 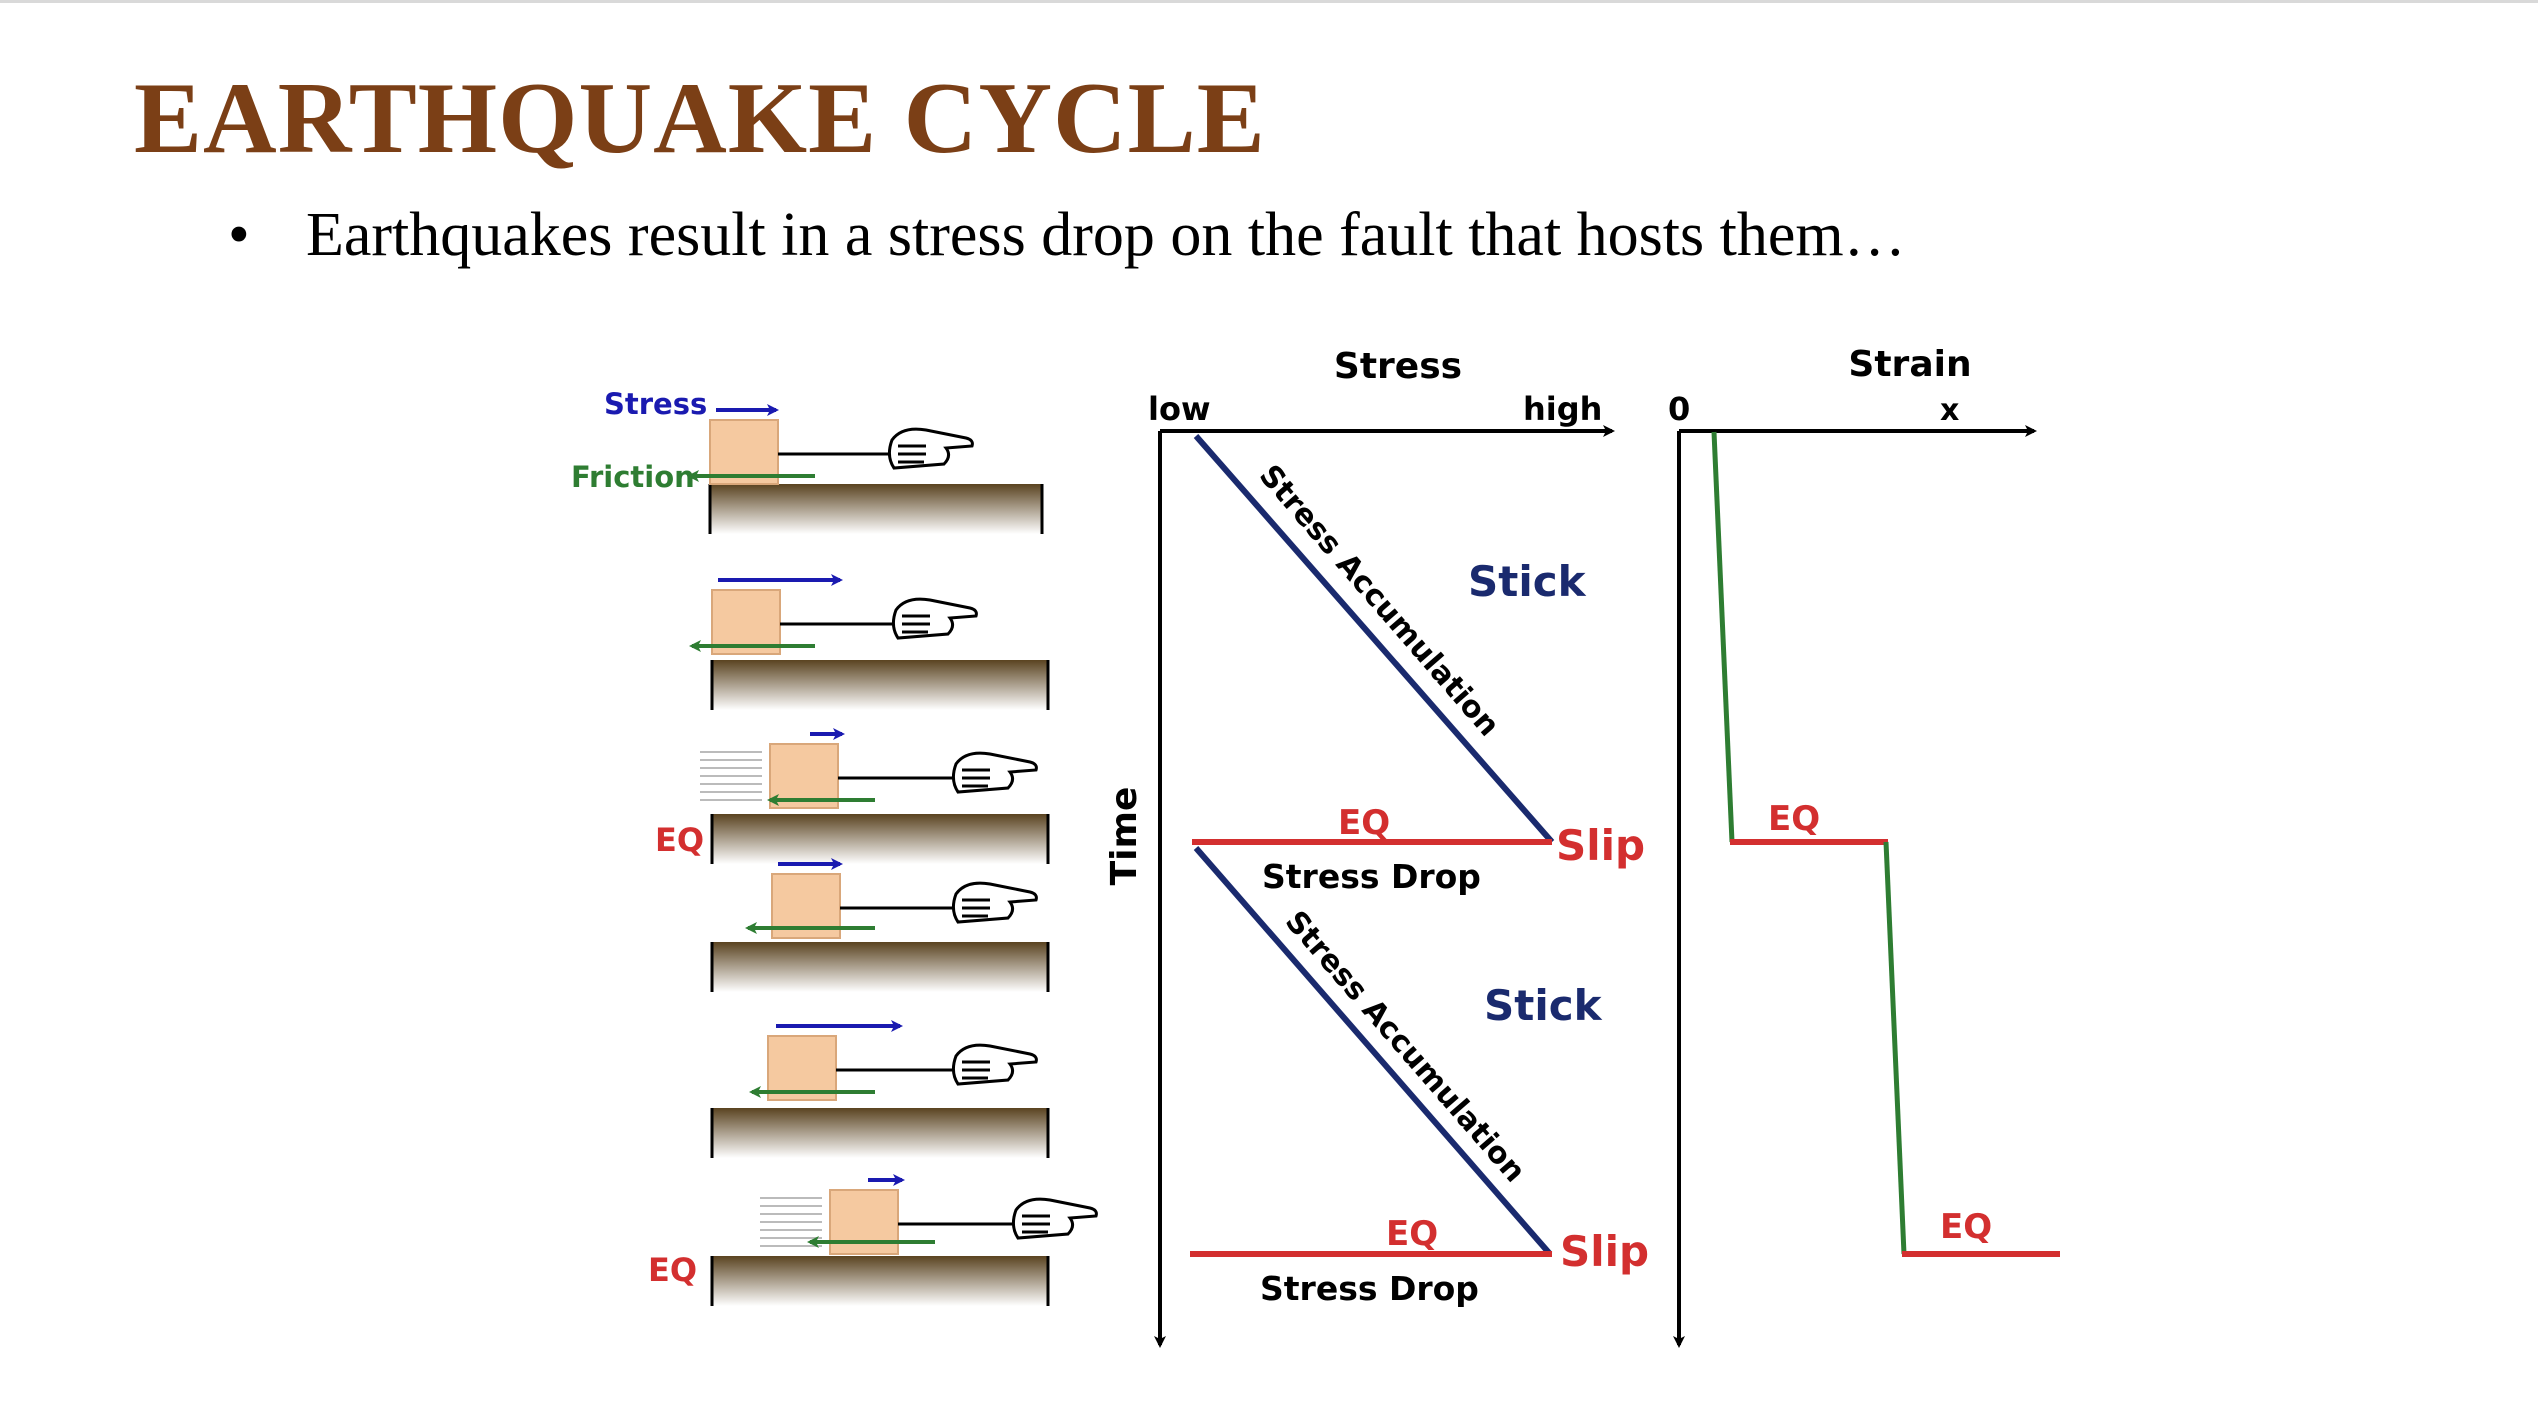 What do you see at coordinates (880, 839) in the screenshot?
I see `panel-3-ground` at bounding box center [880, 839].